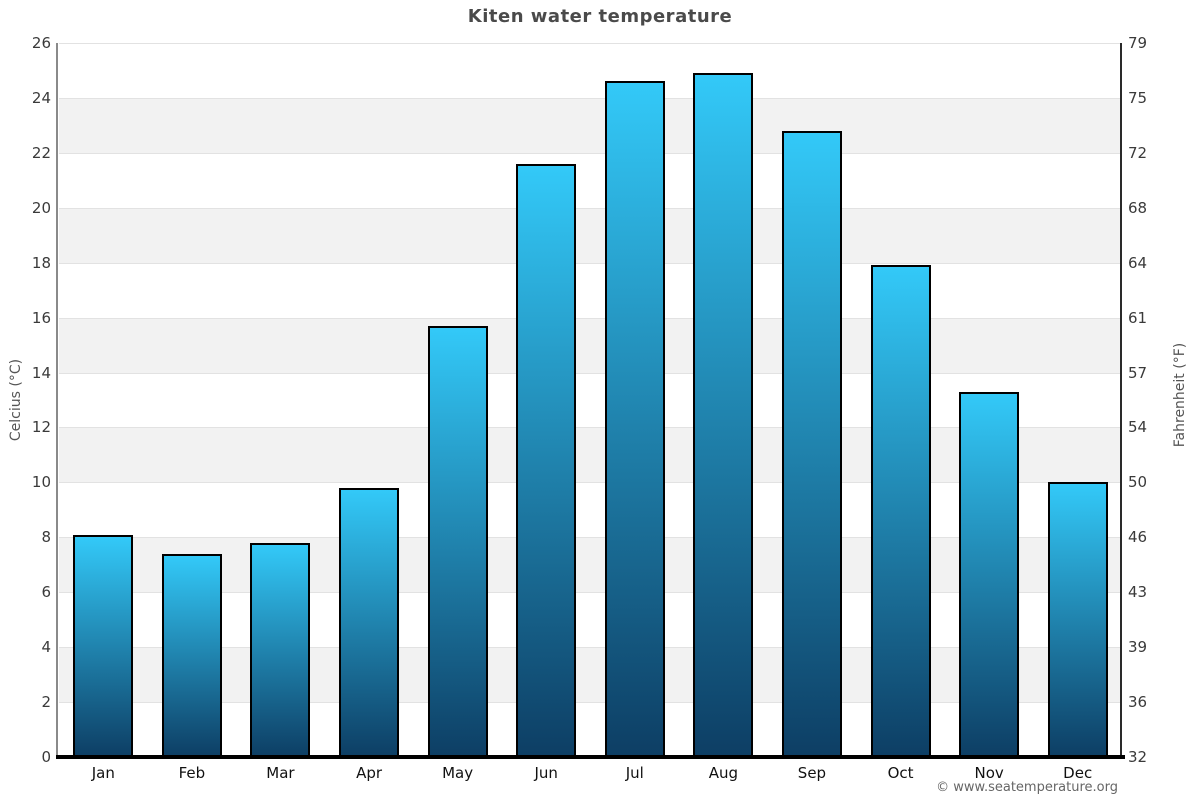 This screenshot has height=800, width=1200. Describe the element at coordinates (900, 511) in the screenshot. I see `bar-oct` at that location.